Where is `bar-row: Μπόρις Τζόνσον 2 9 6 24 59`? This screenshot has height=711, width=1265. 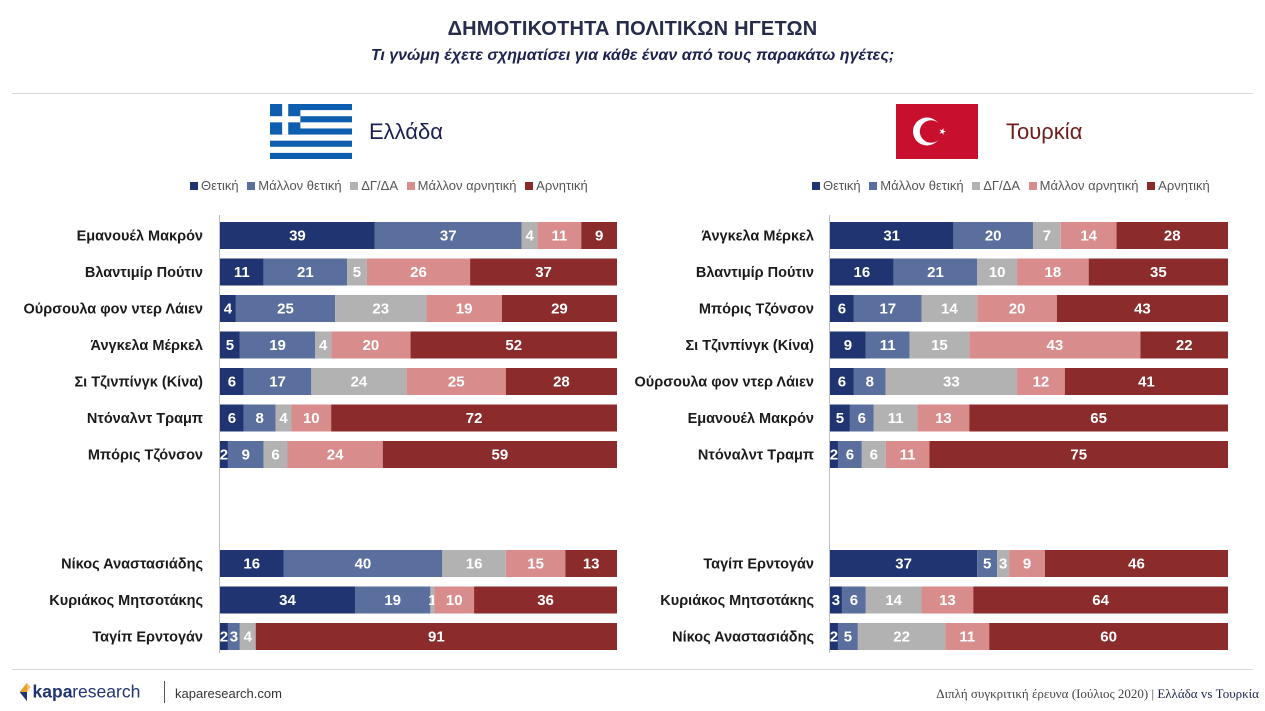
bar-row: Μπόρις Τζόνσον 2 9 6 24 59 is located at coordinates (352, 454).